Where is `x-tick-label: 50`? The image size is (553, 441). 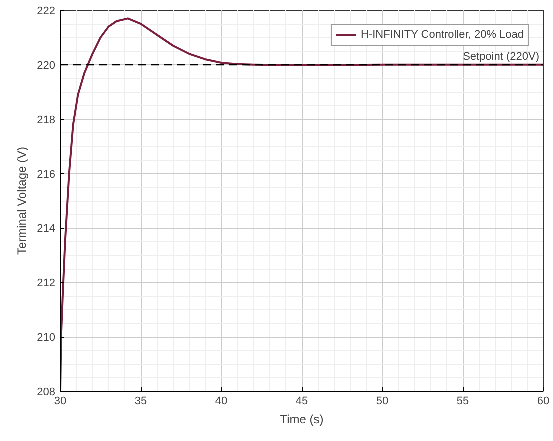 x-tick-label: 50 is located at coordinates (382, 402).